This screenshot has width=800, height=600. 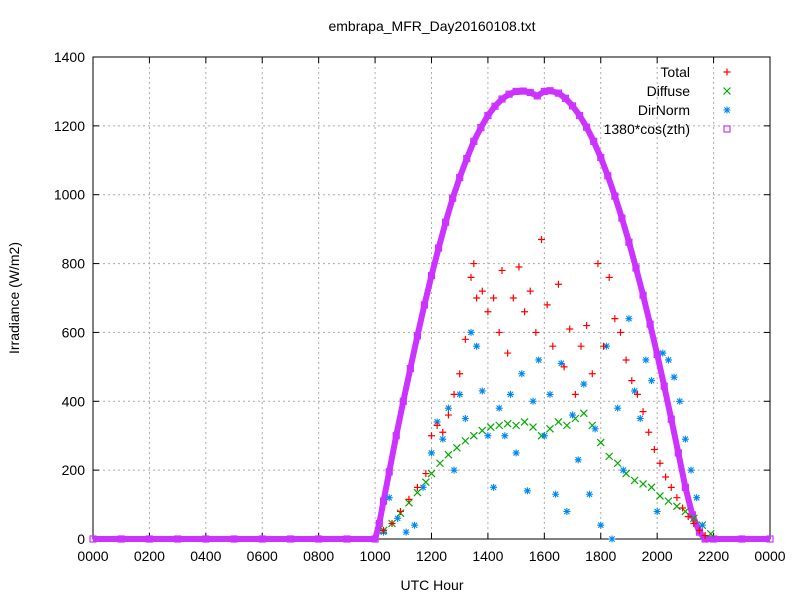 I want to click on x-tick-label: 2200, so click(x=713, y=556).